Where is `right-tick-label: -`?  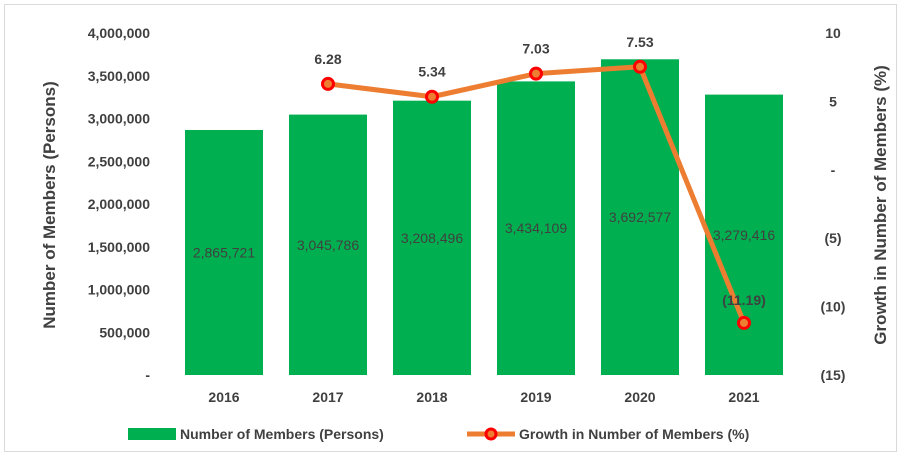 right-tick-label: - is located at coordinates (833, 170).